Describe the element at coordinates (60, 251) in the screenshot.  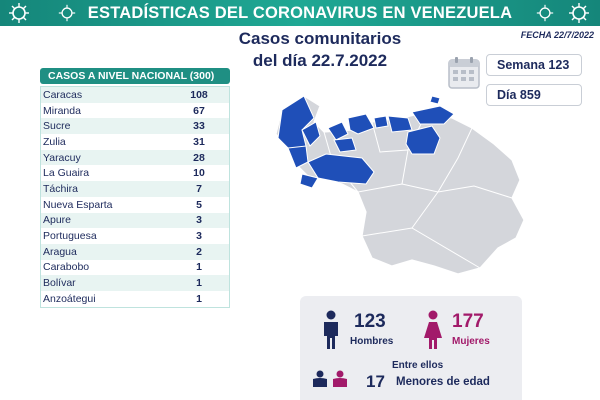
I see `state-name: Aragua` at that location.